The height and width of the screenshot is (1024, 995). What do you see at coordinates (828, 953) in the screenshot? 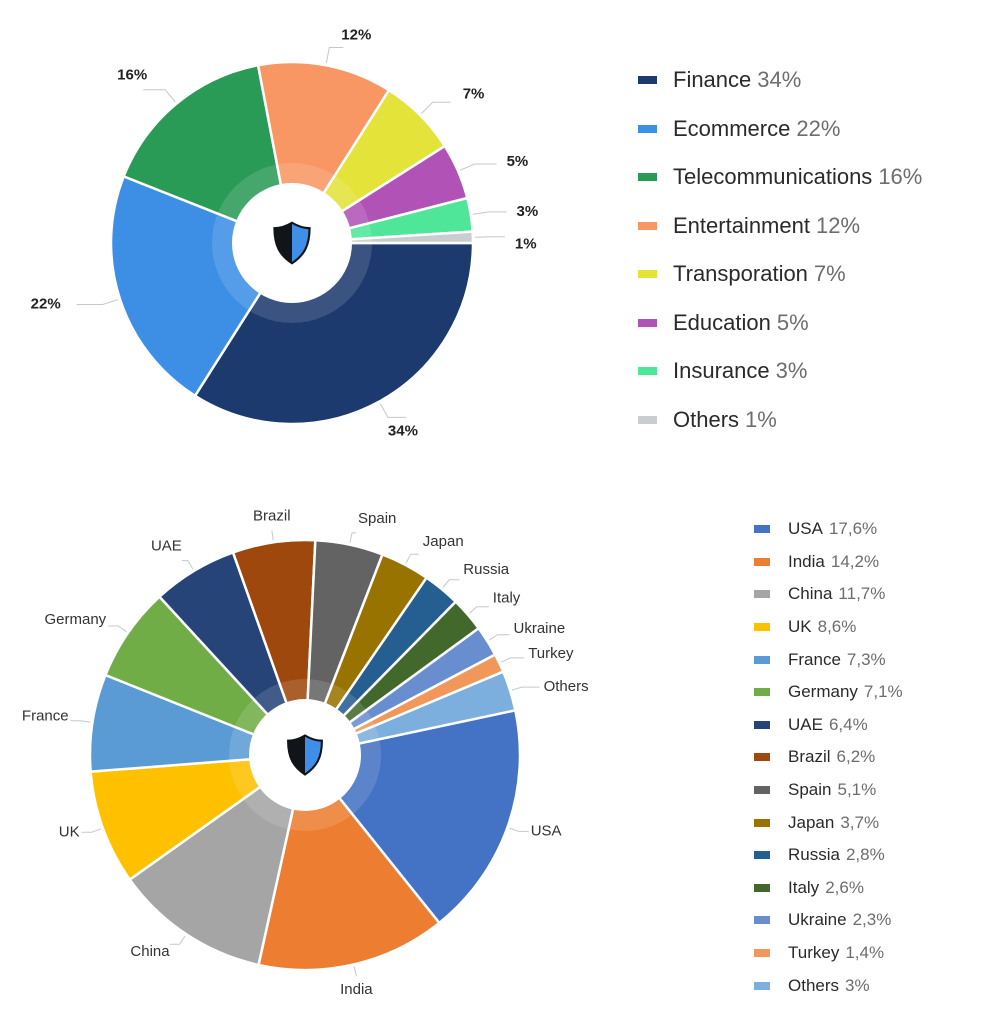
I see `legend-item-turkey: Turkey 1,4%` at bounding box center [828, 953].